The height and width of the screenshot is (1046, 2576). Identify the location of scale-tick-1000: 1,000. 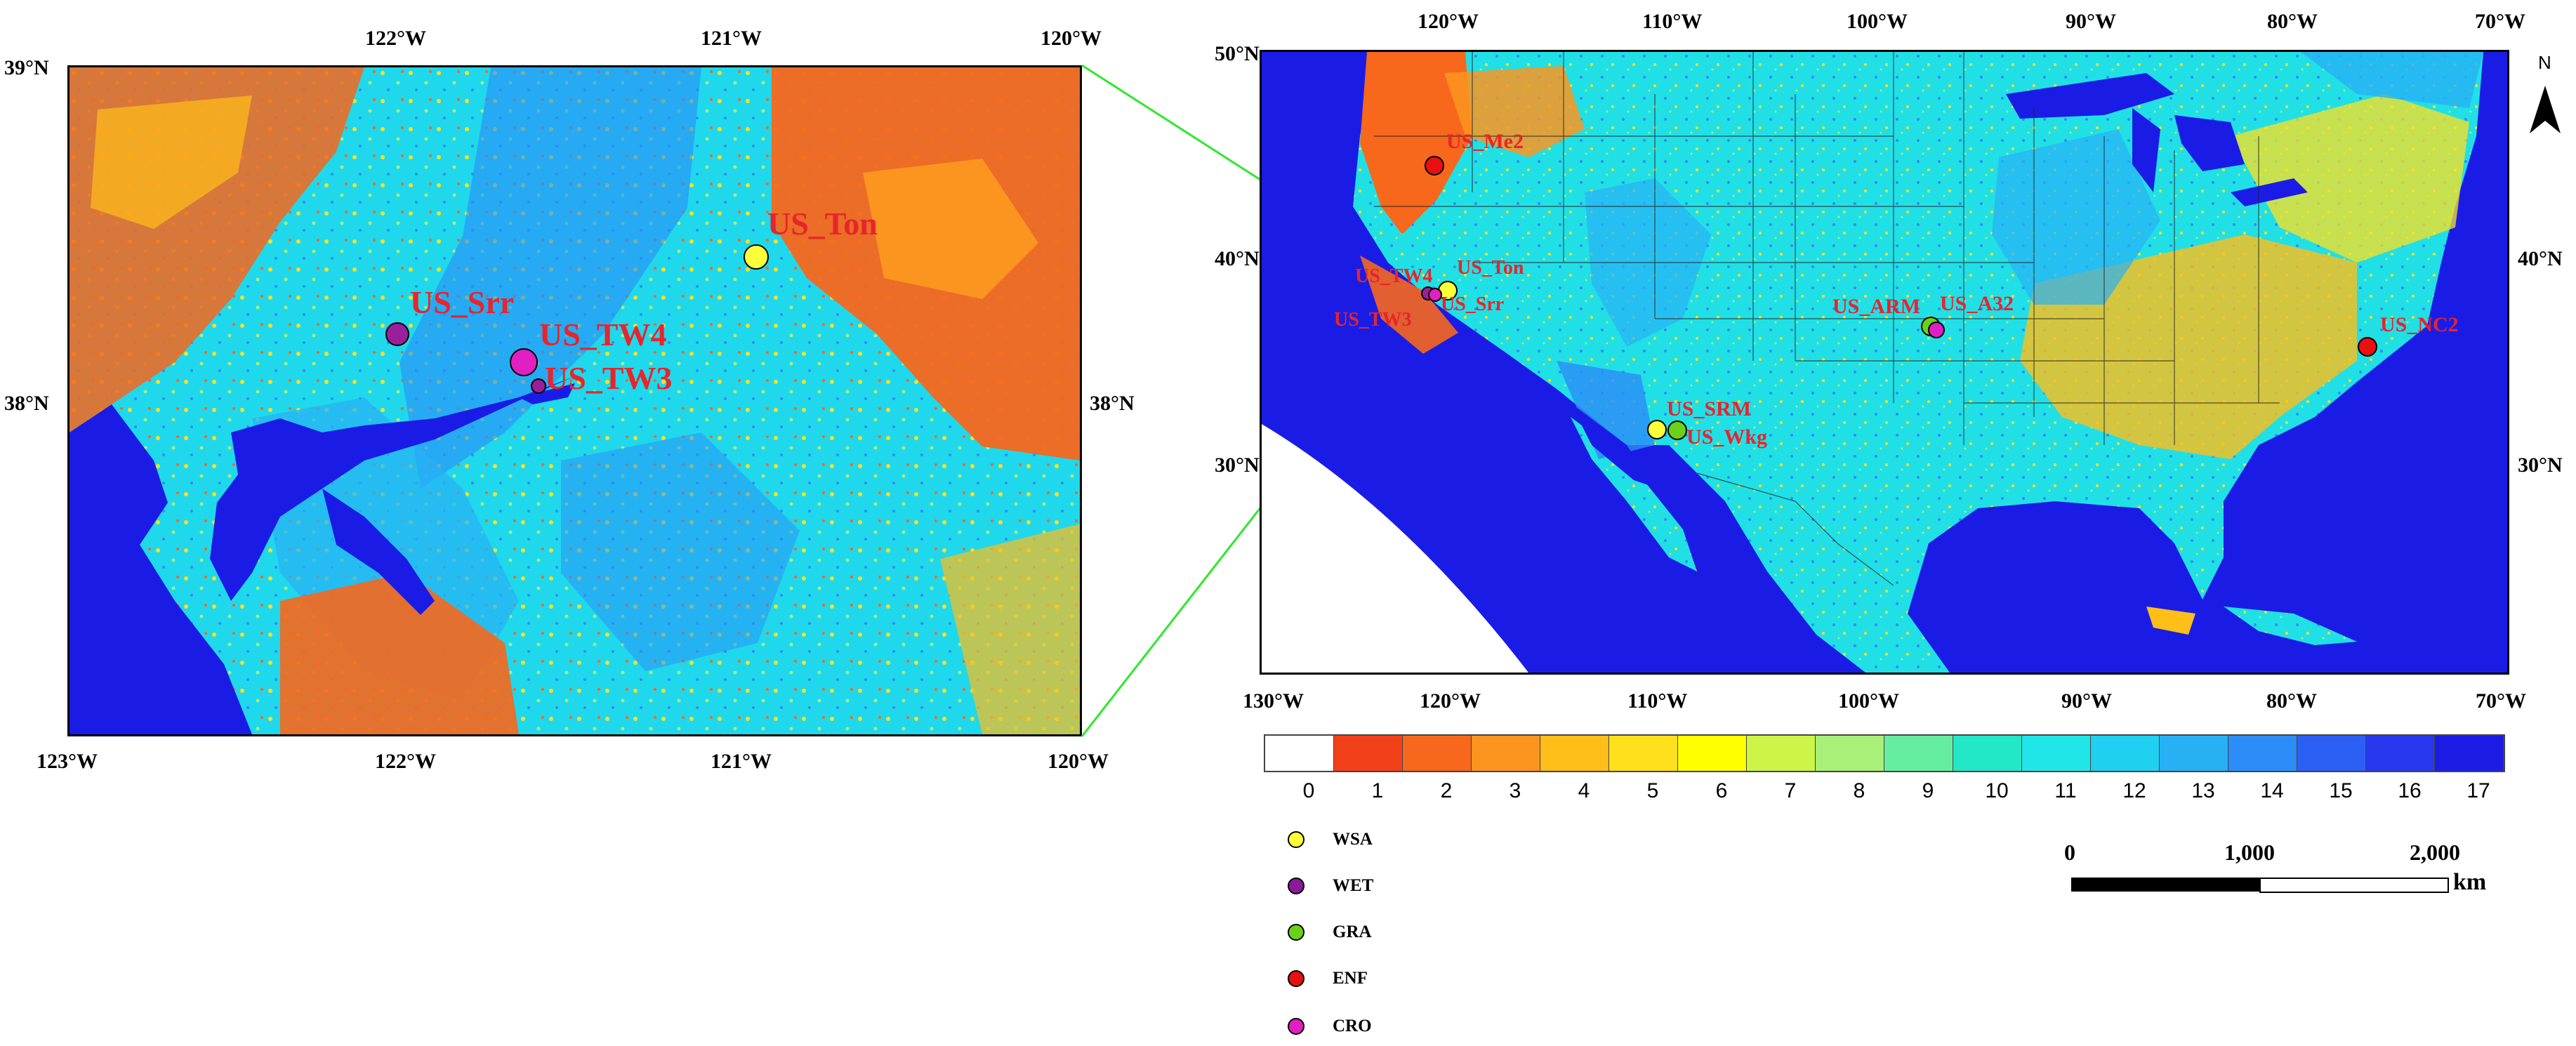
(2249, 852).